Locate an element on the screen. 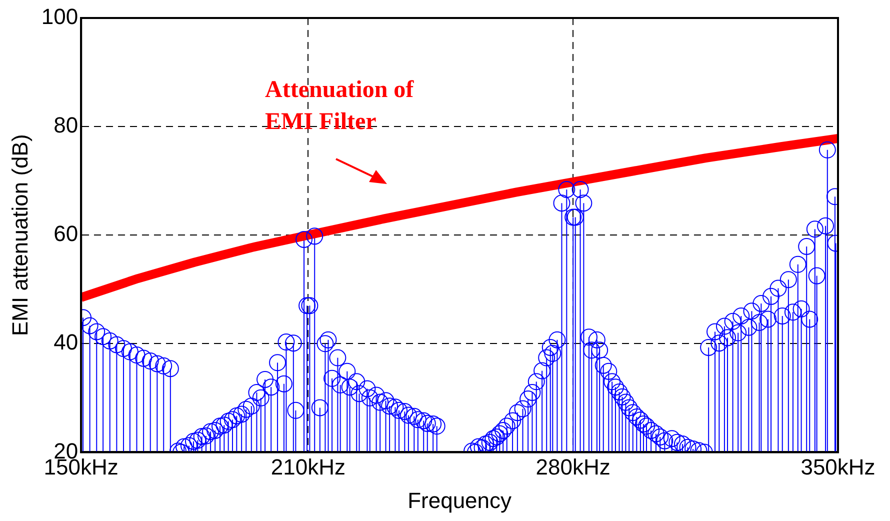  y-axis-title: EMI attenuation (dB) is located at coordinates (19, 235).